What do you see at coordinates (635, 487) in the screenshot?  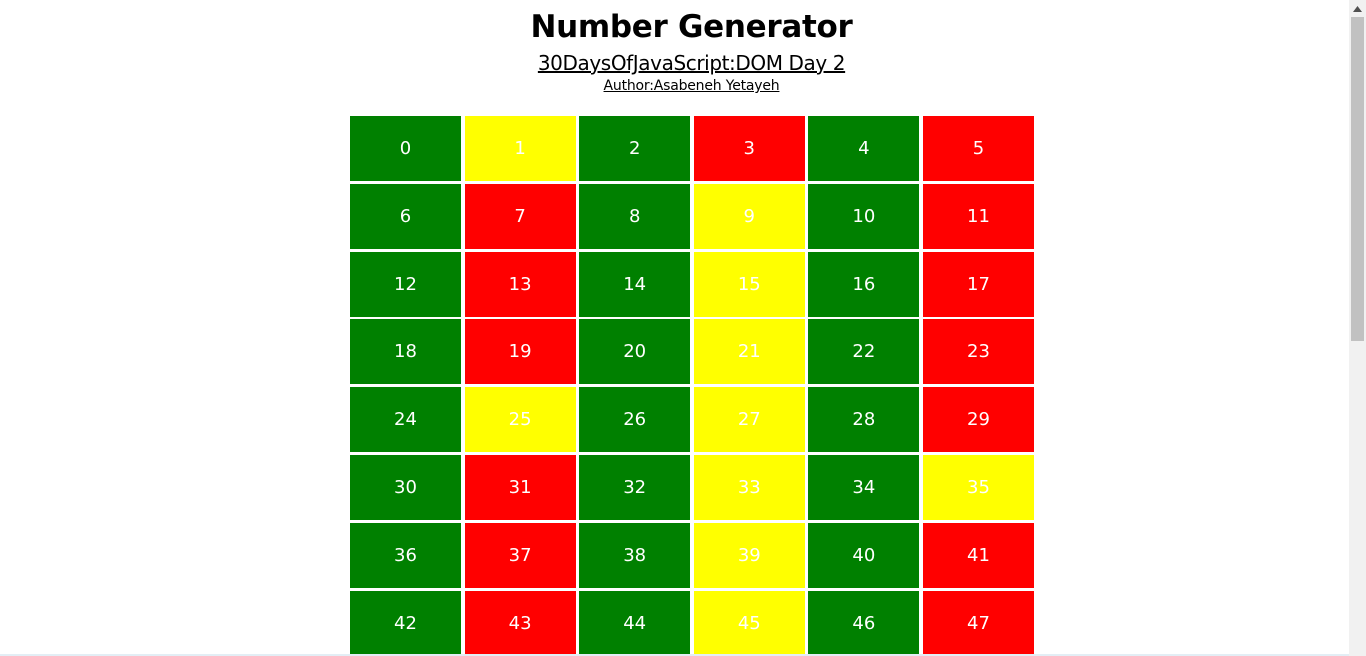 I see `number-cell: 32` at bounding box center [635, 487].